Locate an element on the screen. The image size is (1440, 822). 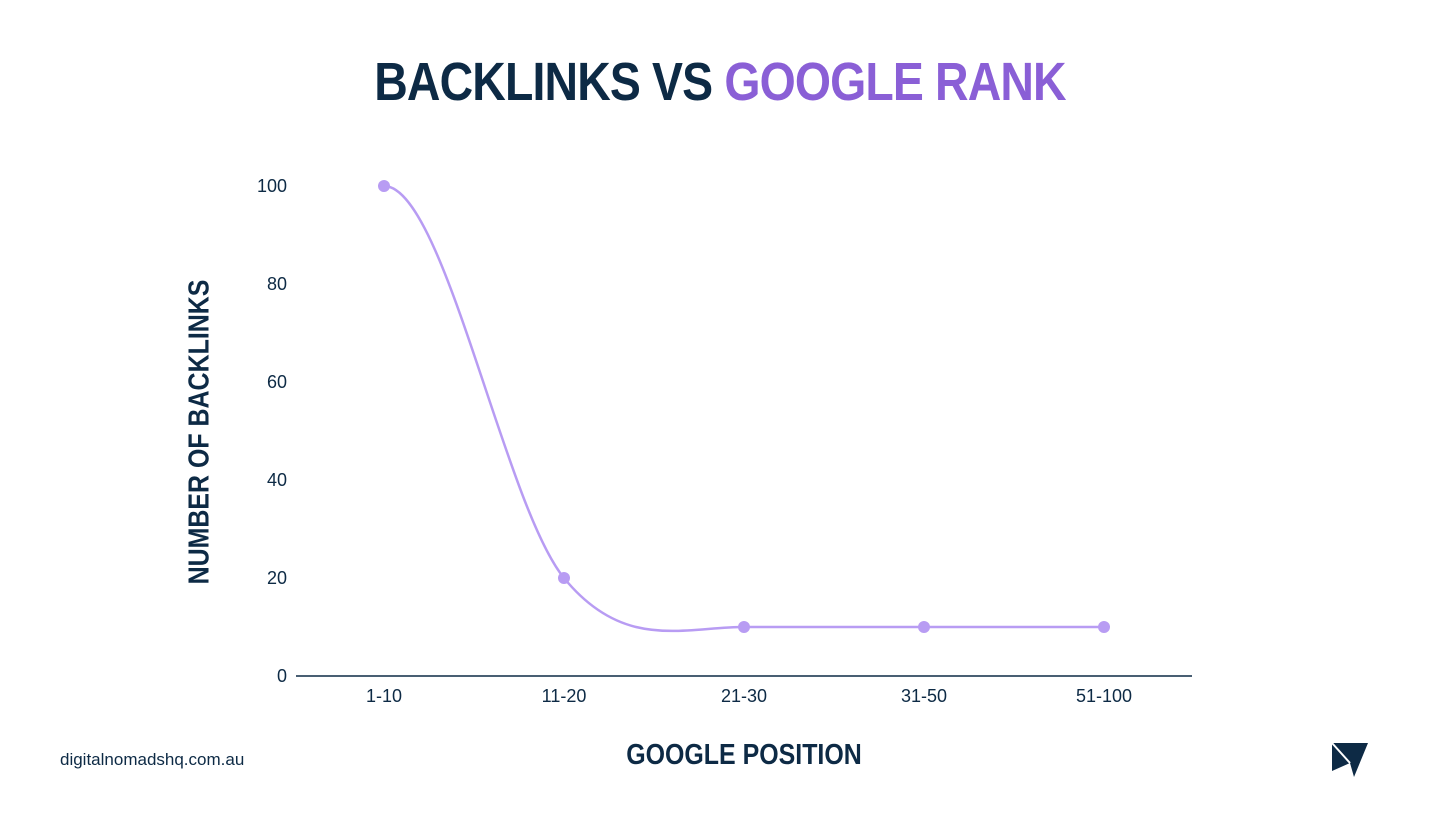
y-tick-label: 0 is located at coordinates (282, 676).